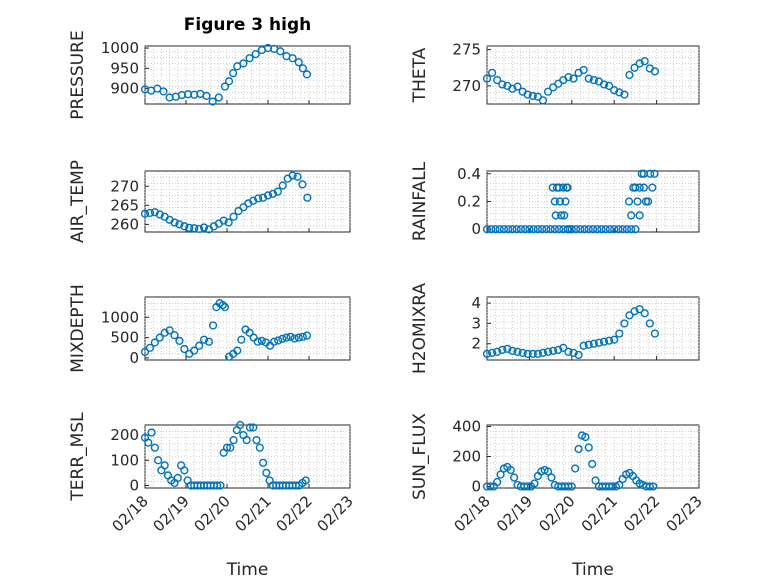  What do you see at coordinates (248, 25) in the screenshot?
I see `chart-title: Figure 3 high` at bounding box center [248, 25].